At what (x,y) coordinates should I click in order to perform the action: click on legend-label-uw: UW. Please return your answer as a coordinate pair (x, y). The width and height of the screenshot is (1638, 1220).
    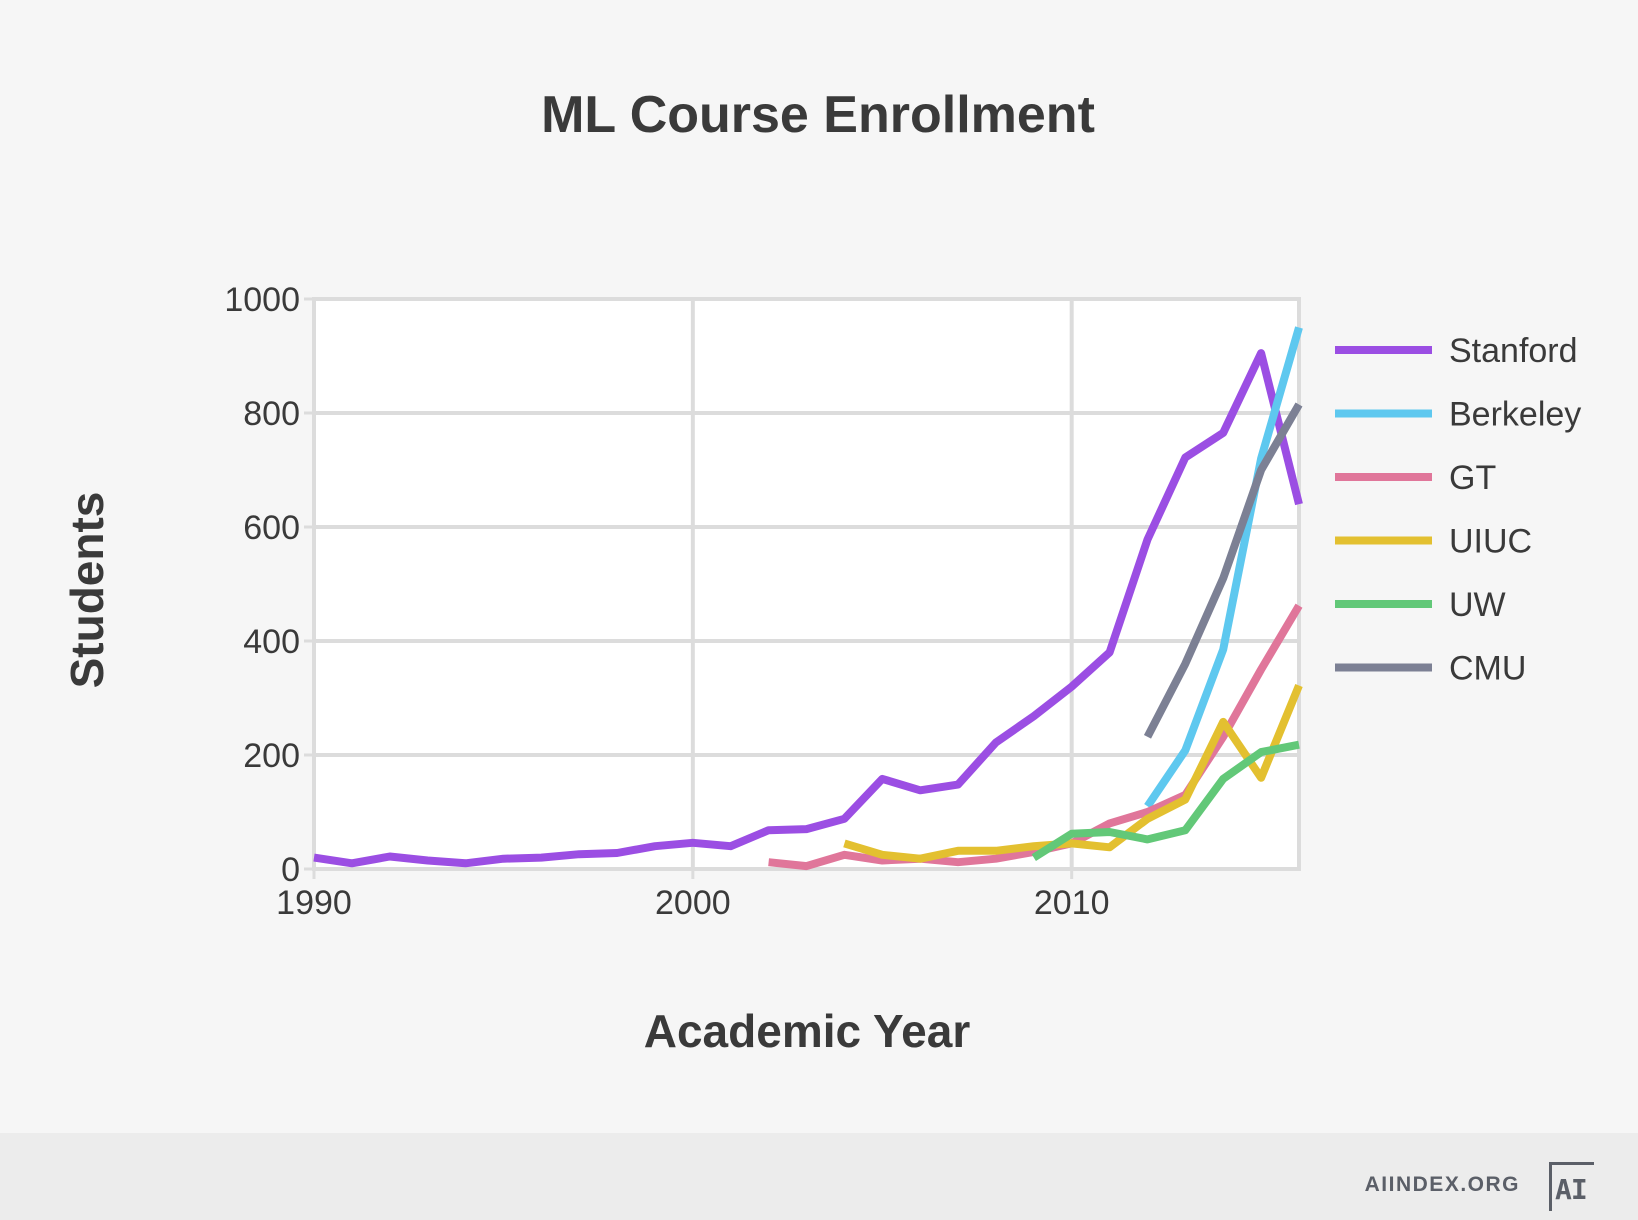
    Looking at the image, I should click on (1477, 605).